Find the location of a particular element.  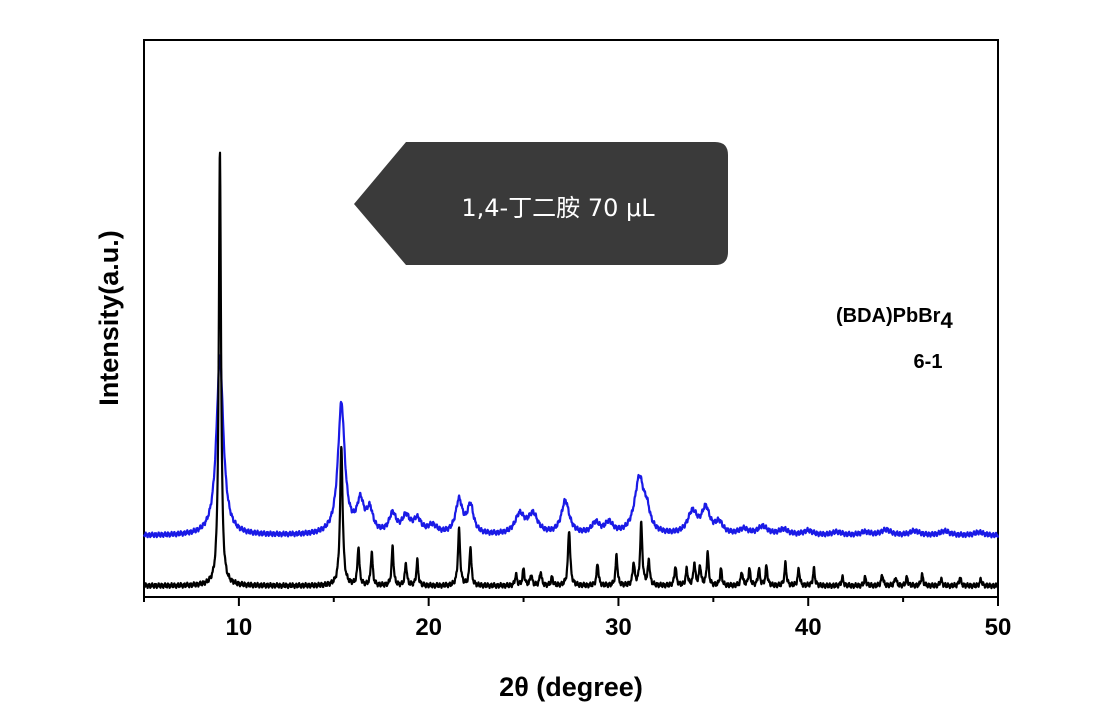

compound-subscript: 4 is located at coordinates (946, 320).